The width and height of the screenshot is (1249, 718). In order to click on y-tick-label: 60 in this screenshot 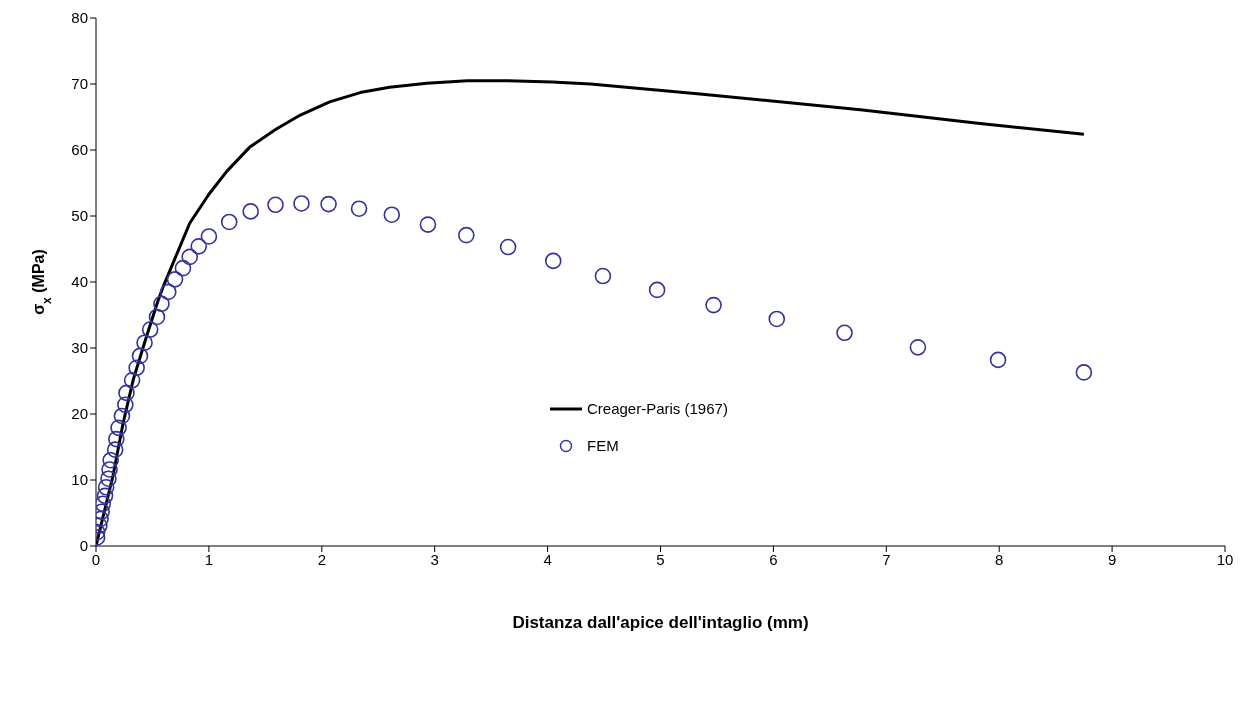, I will do `click(79, 150)`.